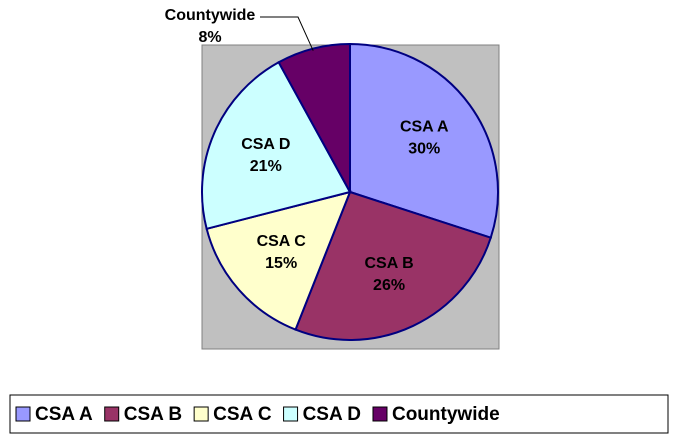 The image size is (682, 441). I want to click on legend-label: CSA C, so click(242, 414).